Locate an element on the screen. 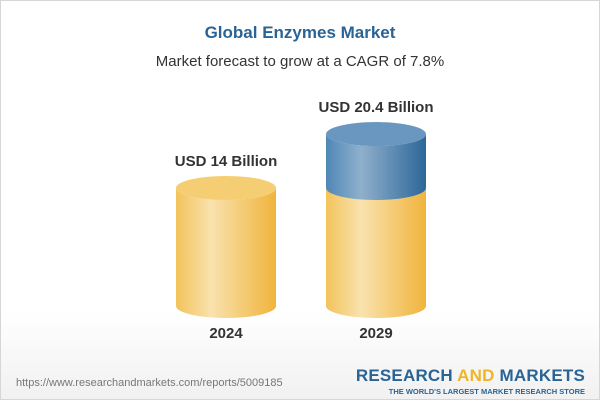 The width and height of the screenshot is (600, 401). cylinder-growth-2029-body is located at coordinates (376, 167).